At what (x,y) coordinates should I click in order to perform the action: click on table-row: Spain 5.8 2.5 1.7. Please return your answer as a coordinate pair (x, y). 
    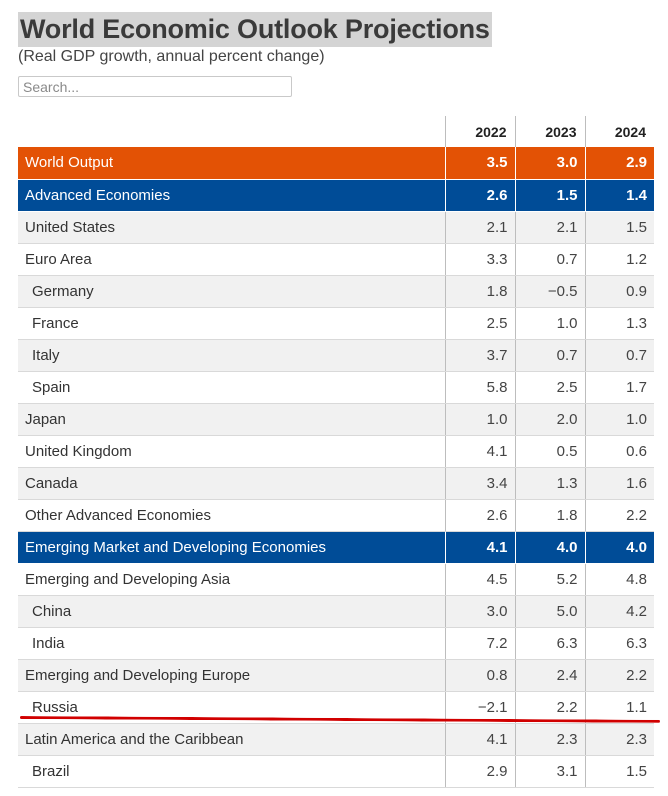
    Looking at the image, I should click on (336, 387).